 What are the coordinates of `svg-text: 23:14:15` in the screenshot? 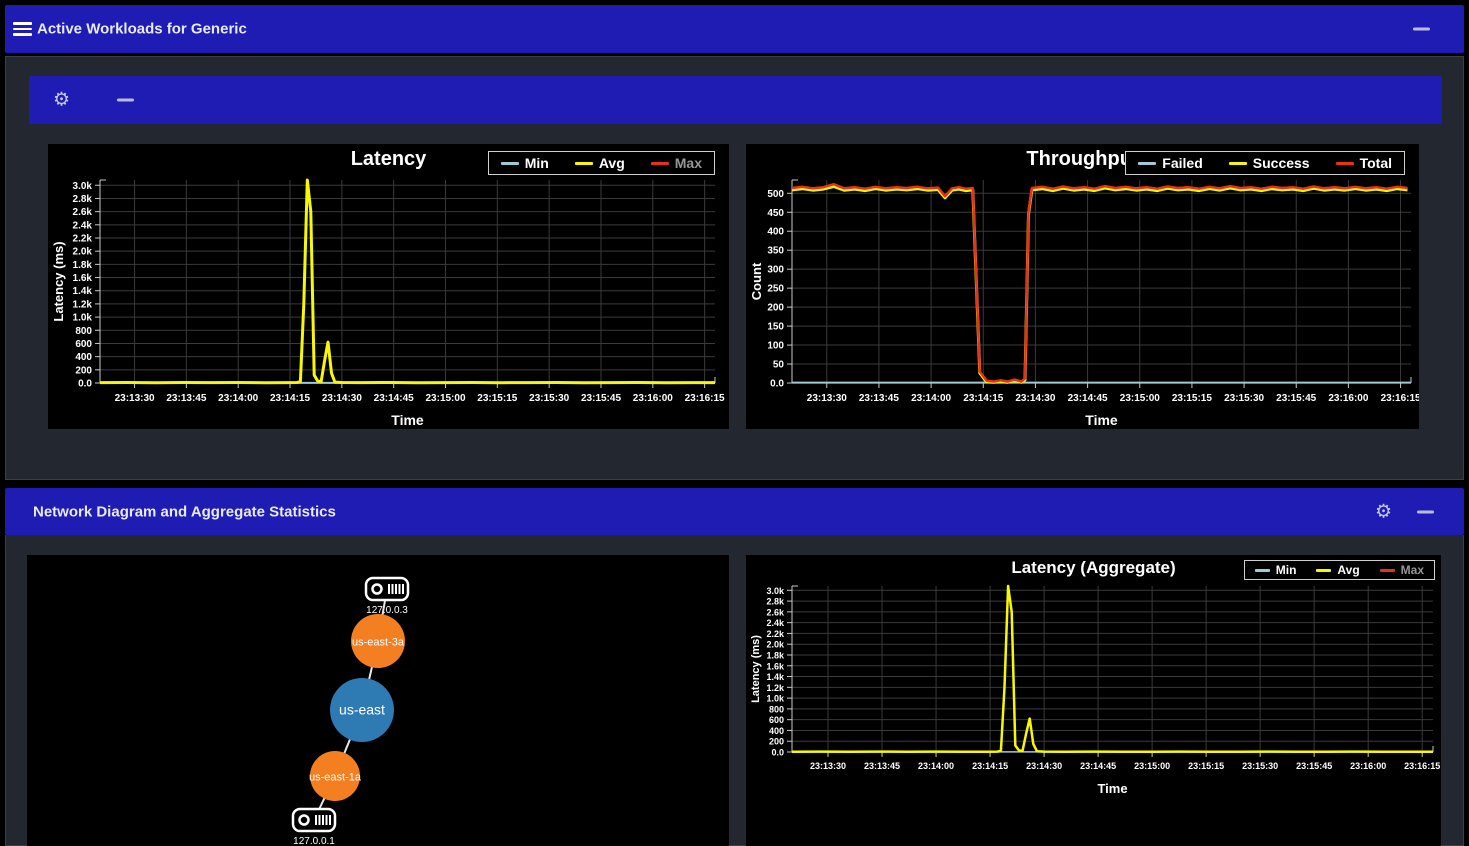 It's located at (983, 398).